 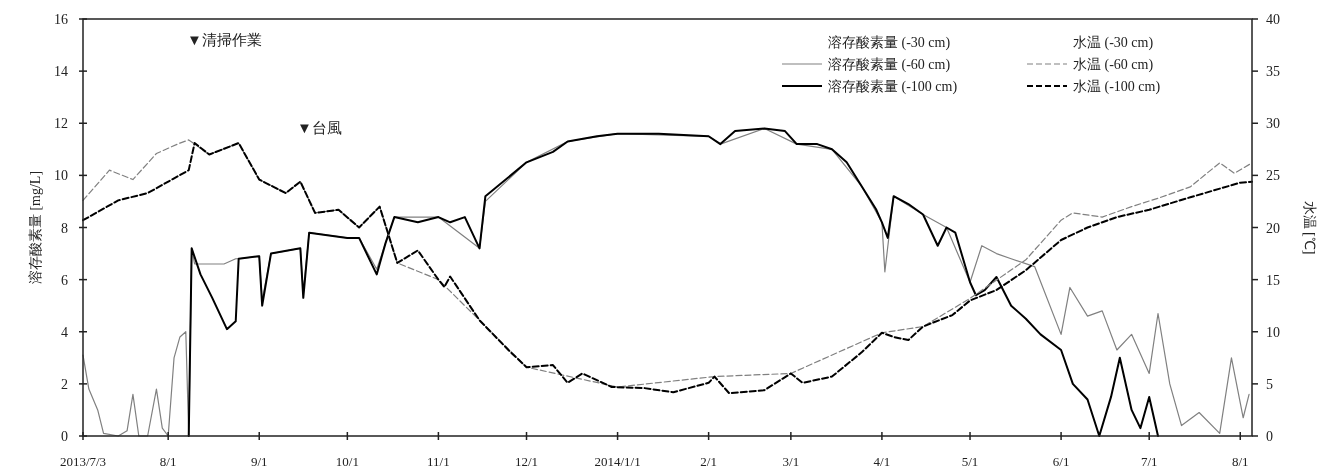 I want to click on x-tick-label: 5/1, so click(x=970, y=461).